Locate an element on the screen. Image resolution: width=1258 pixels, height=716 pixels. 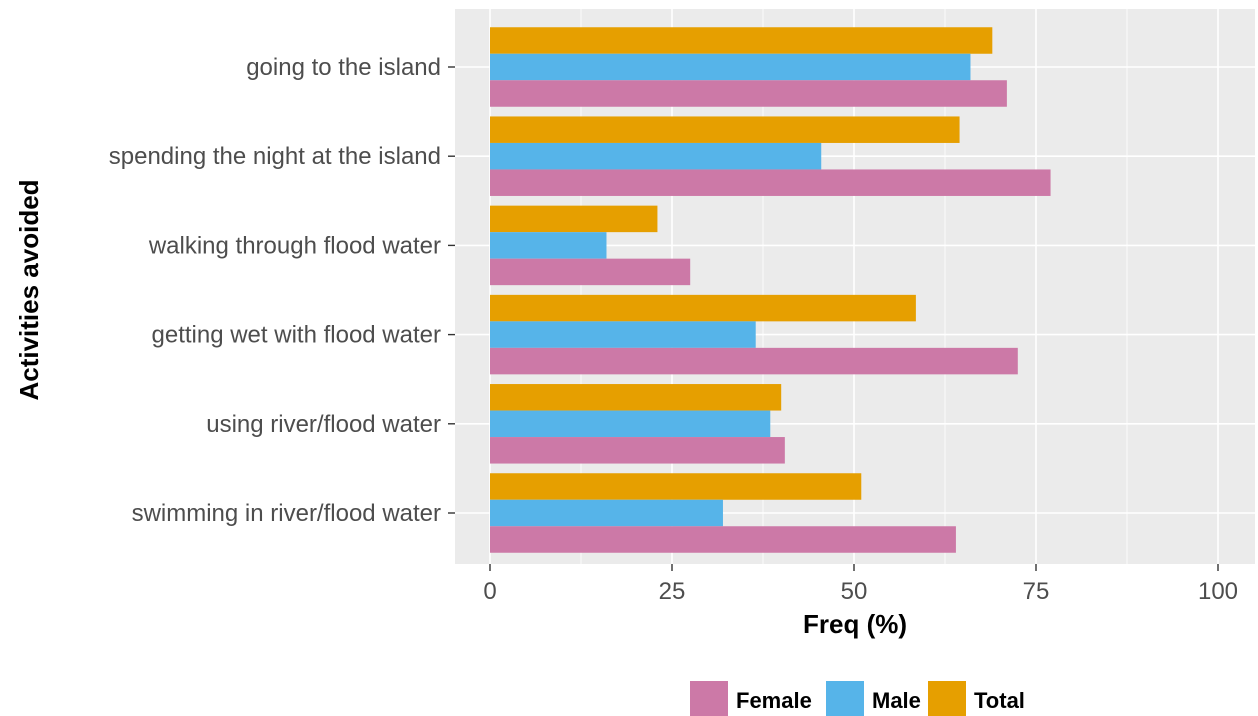
x-tick-label: 50 is located at coordinates (854, 591).